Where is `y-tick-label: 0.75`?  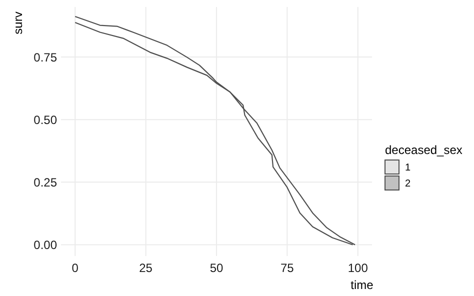 y-tick-label: 0.75 is located at coordinates (46, 57).